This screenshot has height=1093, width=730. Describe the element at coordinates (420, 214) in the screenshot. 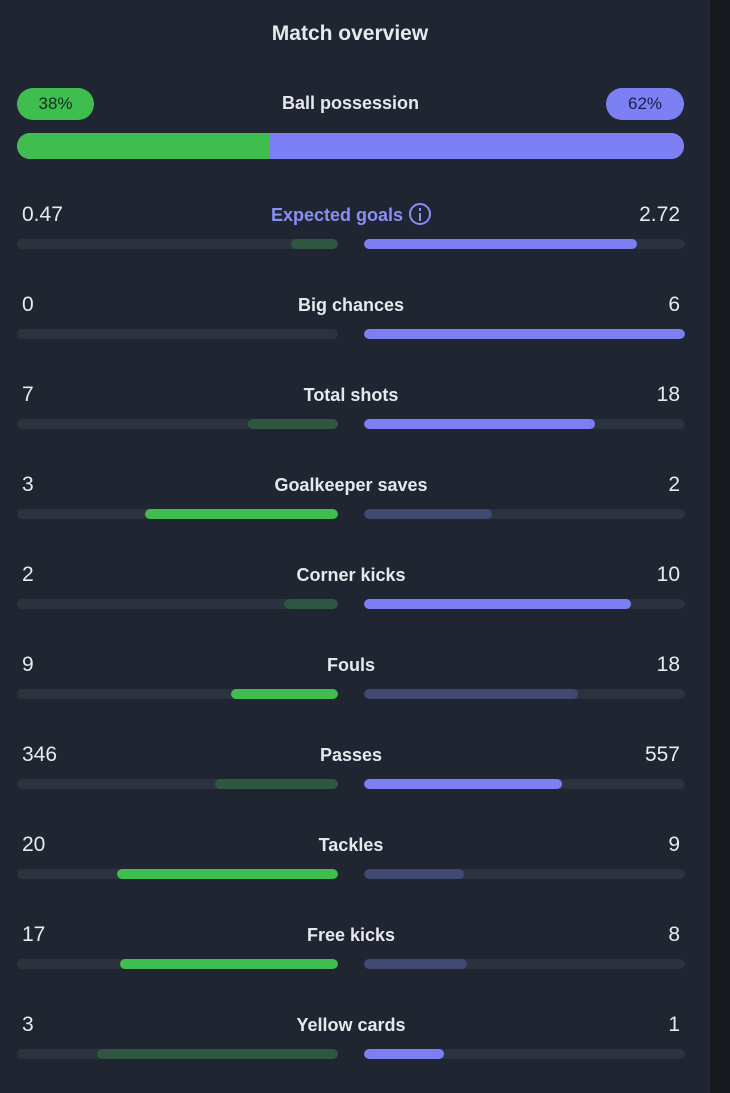

I see `info-icon` at that location.